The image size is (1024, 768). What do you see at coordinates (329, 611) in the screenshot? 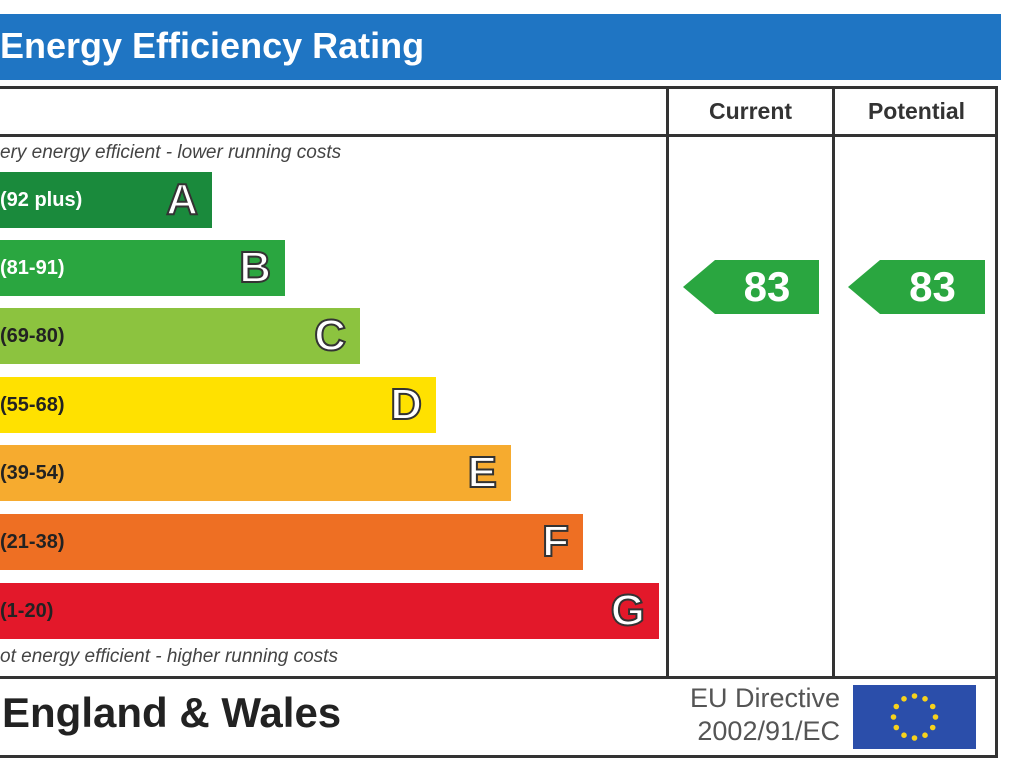
I see `band-g: (1-20) G` at bounding box center [329, 611].